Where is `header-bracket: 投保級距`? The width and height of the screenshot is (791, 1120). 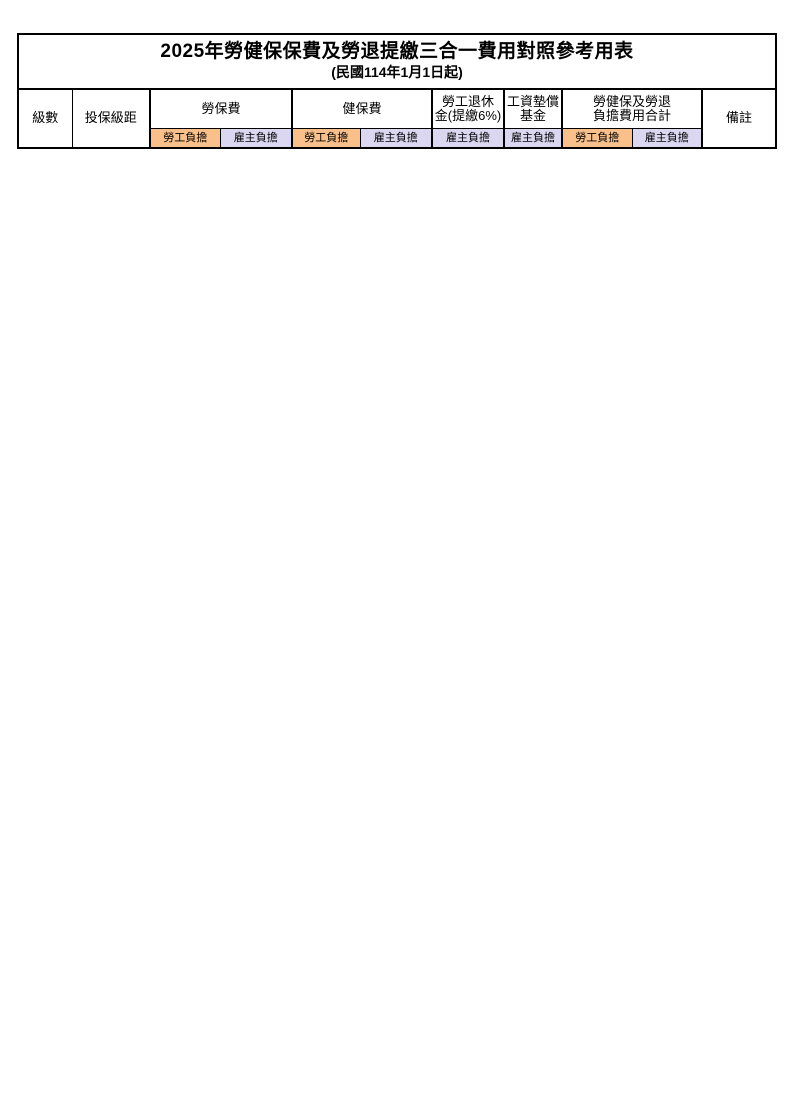 header-bracket: 投保級距 is located at coordinates (111, 118).